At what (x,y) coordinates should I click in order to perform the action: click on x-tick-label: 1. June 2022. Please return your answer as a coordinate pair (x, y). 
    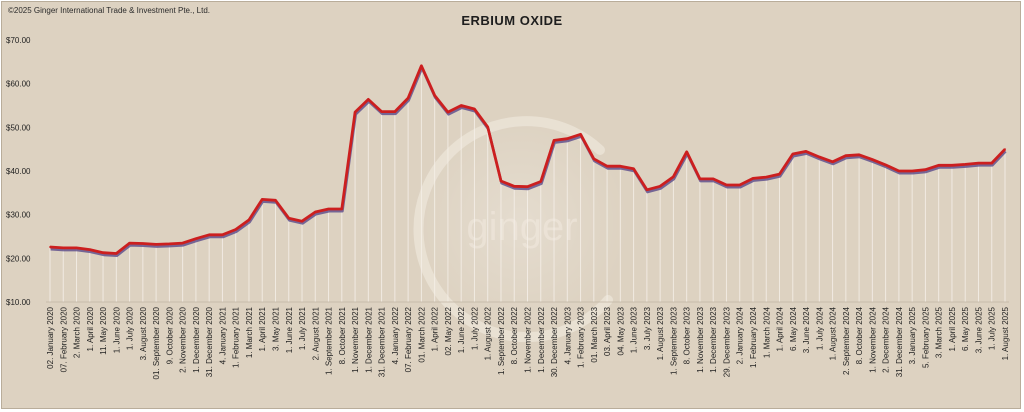
    Looking at the image, I should click on (461, 329).